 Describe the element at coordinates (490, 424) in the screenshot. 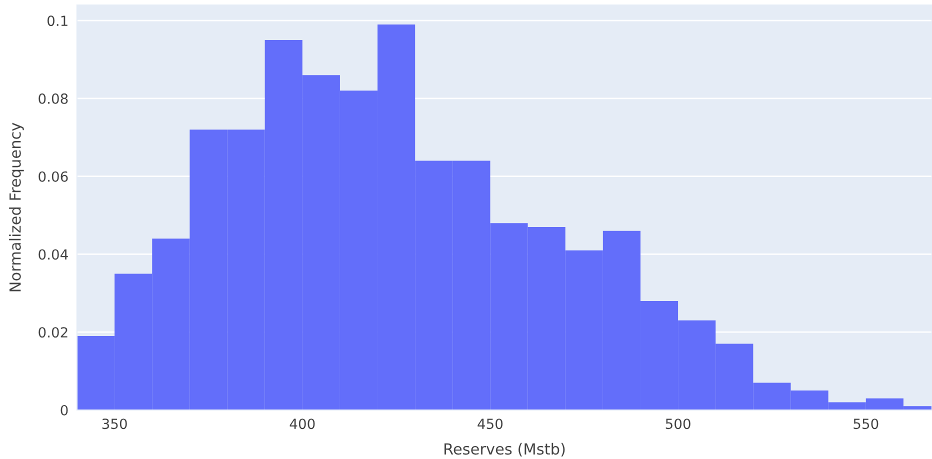

I see `x-tick-label: 450` at that location.